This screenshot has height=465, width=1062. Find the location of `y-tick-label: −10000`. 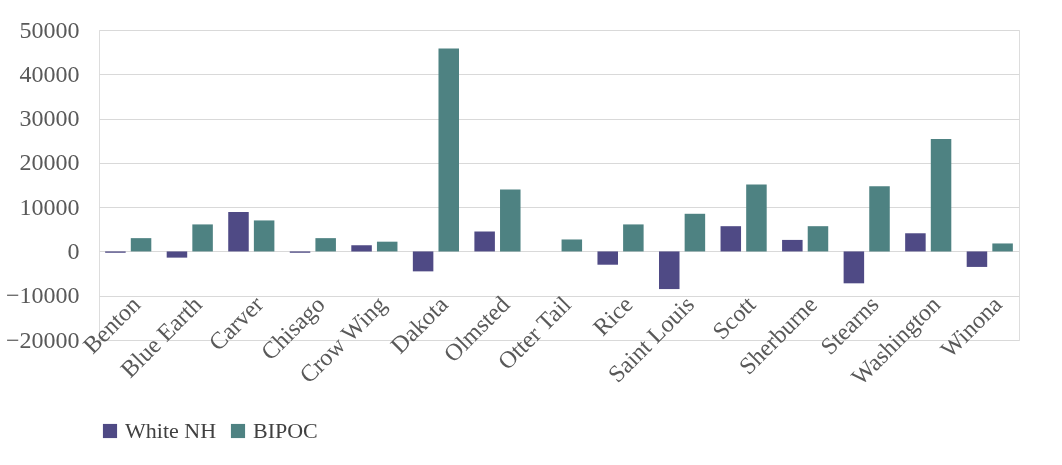

y-tick-label: −10000 is located at coordinates (42, 295).